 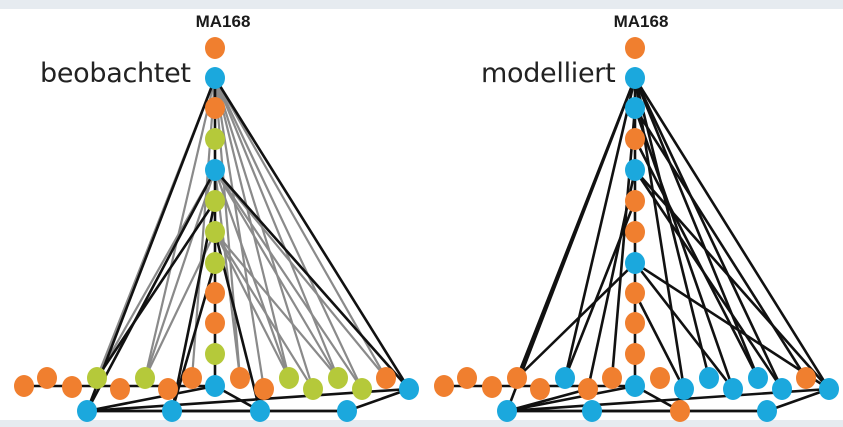 What do you see at coordinates (421, 423) in the screenshot?
I see `bottom-strip` at bounding box center [421, 423].